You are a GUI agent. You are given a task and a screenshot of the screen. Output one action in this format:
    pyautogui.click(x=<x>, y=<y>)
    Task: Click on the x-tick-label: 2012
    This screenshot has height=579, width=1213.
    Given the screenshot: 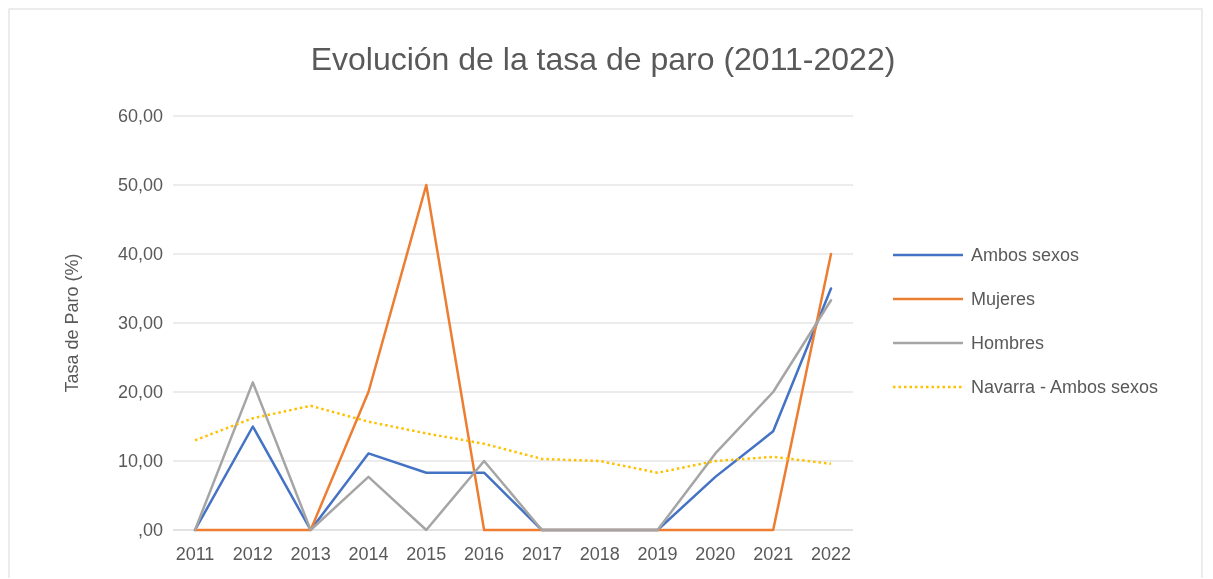 What is the action you would take?
    pyautogui.click(x=252, y=554)
    